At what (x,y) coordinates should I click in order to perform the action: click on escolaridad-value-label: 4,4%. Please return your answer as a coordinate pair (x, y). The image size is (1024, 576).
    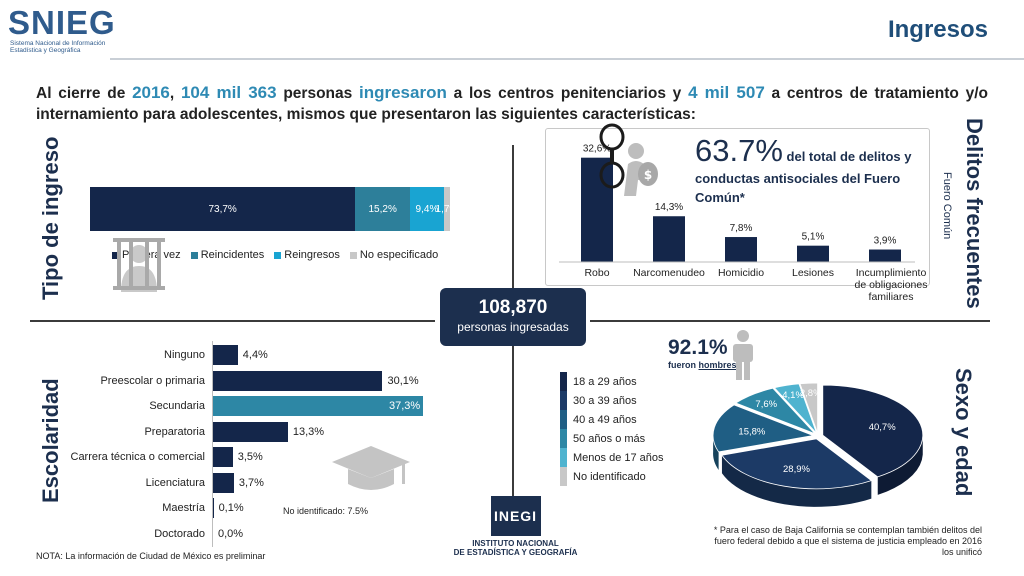
    Looking at the image, I should click on (255, 355).